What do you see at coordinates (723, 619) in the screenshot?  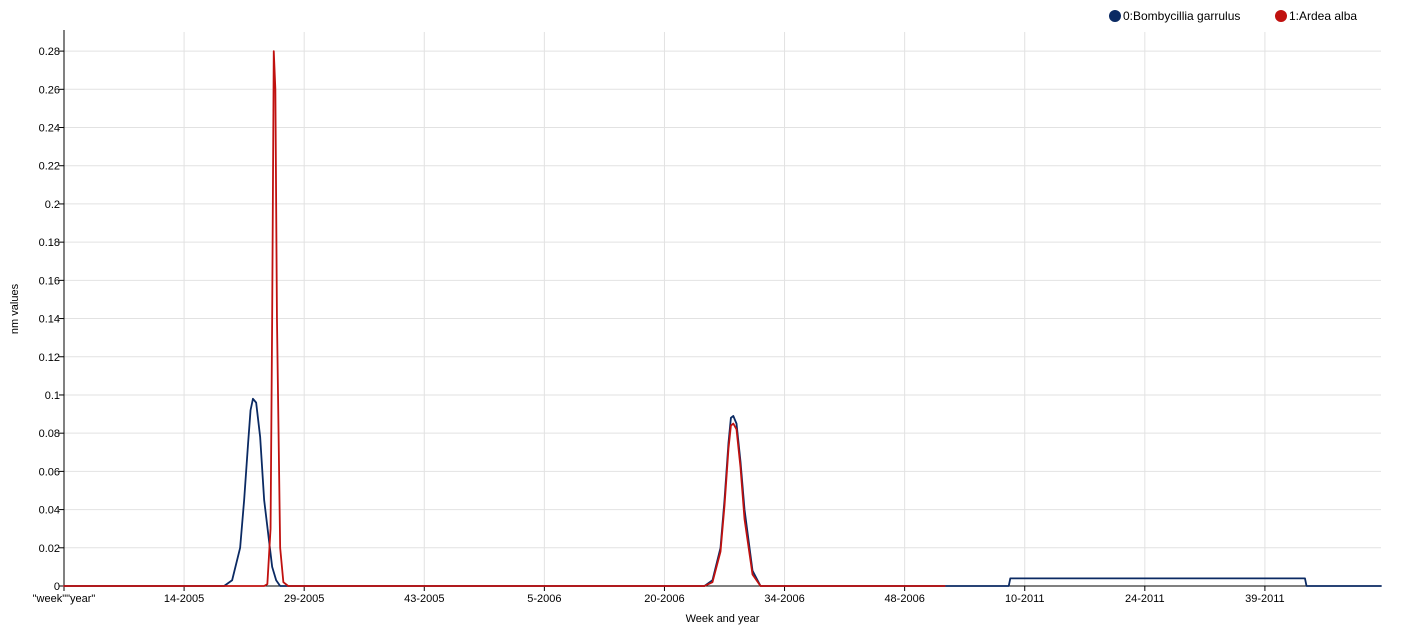 I see `x-axis-label: Week and year` at bounding box center [723, 619].